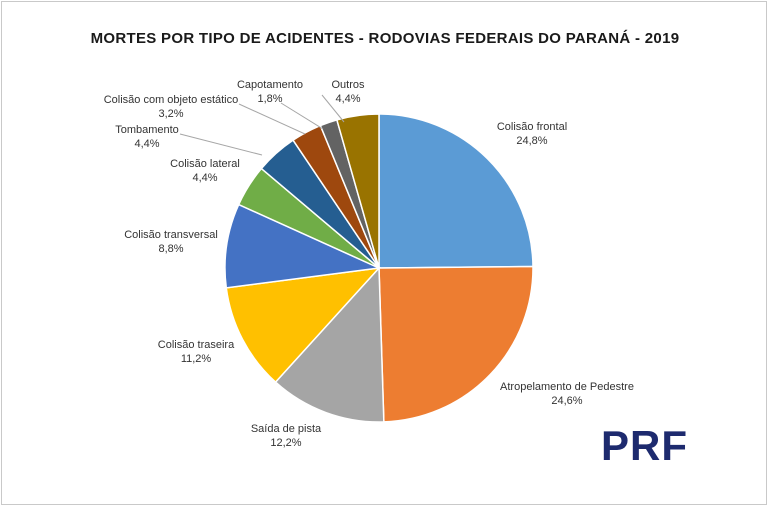 The width and height of the screenshot is (770, 508). What do you see at coordinates (348, 85) in the screenshot?
I see `slice-category-label: Outros` at bounding box center [348, 85].